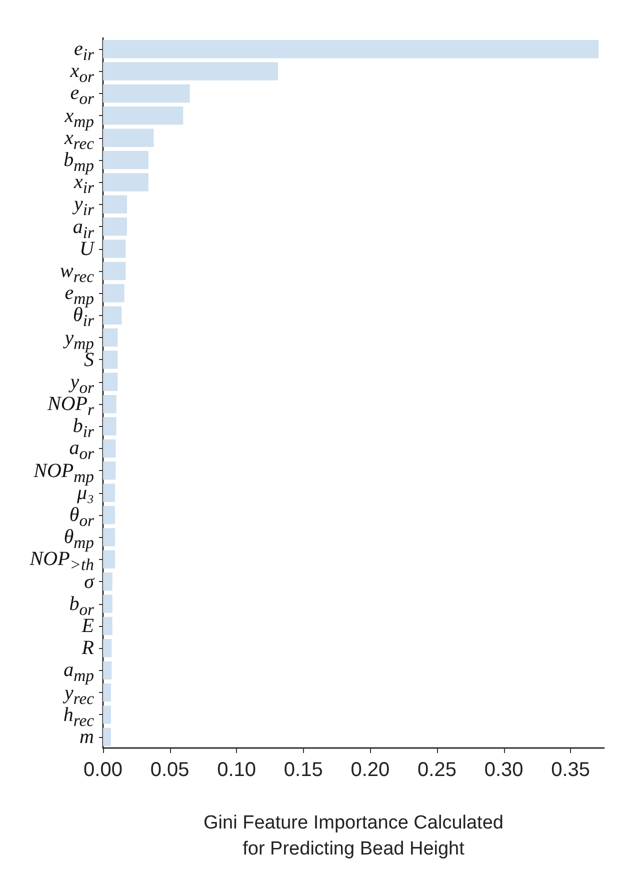  What do you see at coordinates (236, 770) in the screenshot?
I see `x-tick-label: 0.10` at bounding box center [236, 770].